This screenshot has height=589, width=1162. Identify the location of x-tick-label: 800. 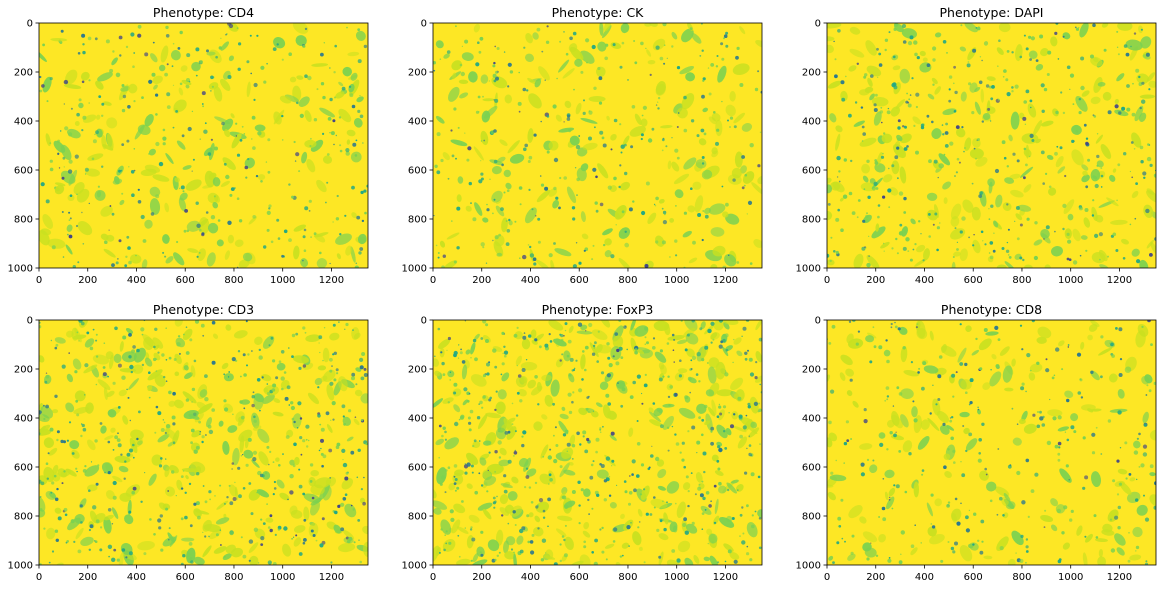
(233, 280).